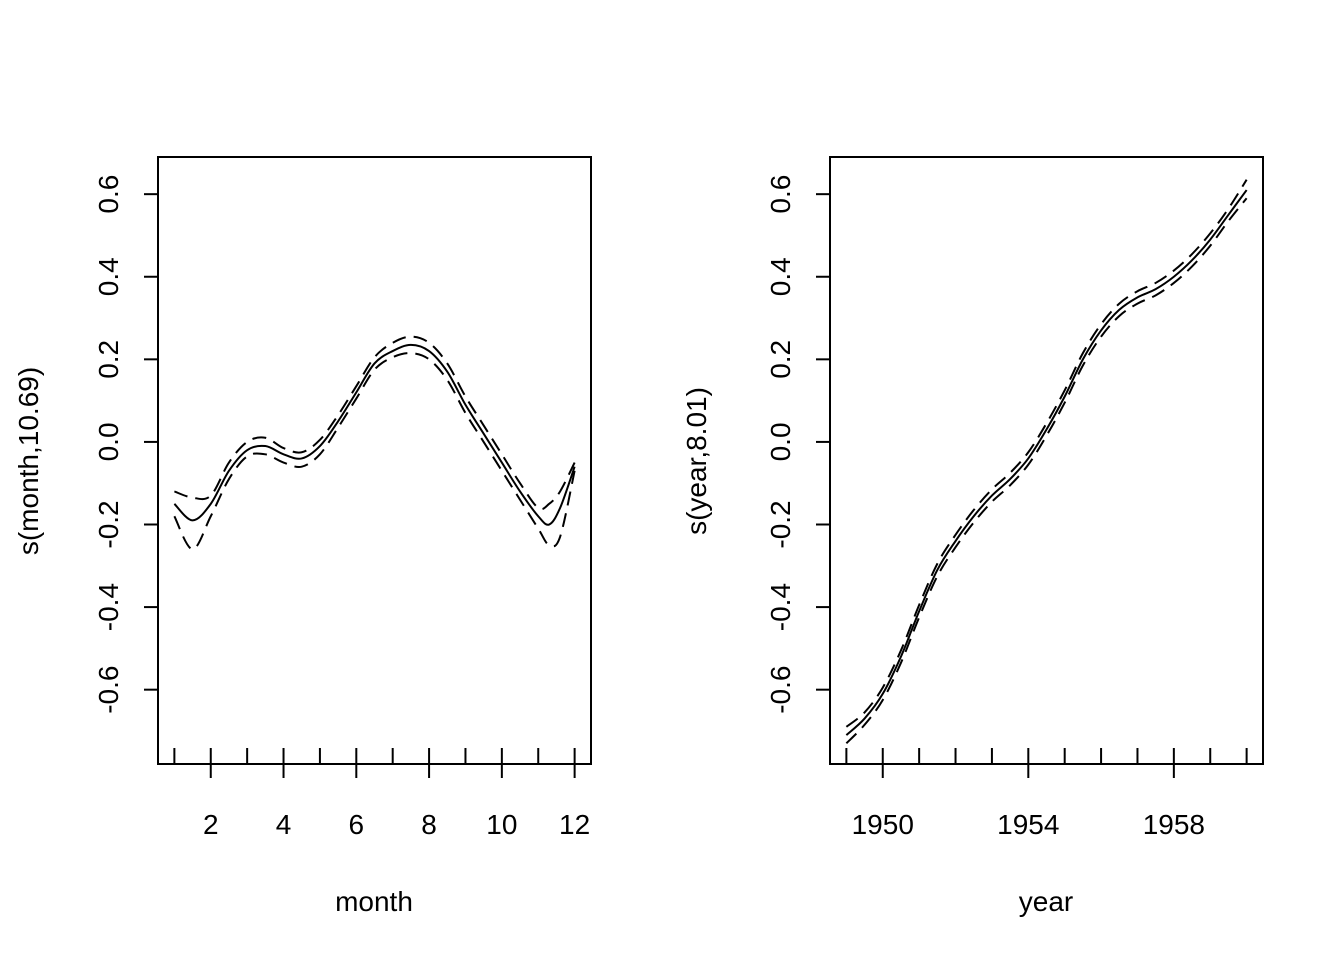 The image size is (1344, 960). What do you see at coordinates (375, 423) in the screenshot?
I see `month-upper-band-line` at bounding box center [375, 423].